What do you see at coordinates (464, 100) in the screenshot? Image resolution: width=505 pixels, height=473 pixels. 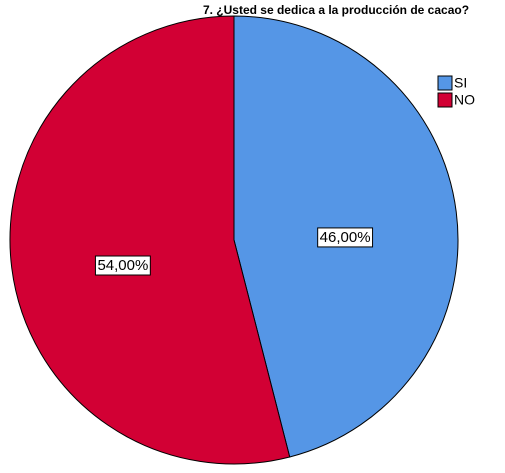 I see `legend-label: NO` at bounding box center [464, 100].